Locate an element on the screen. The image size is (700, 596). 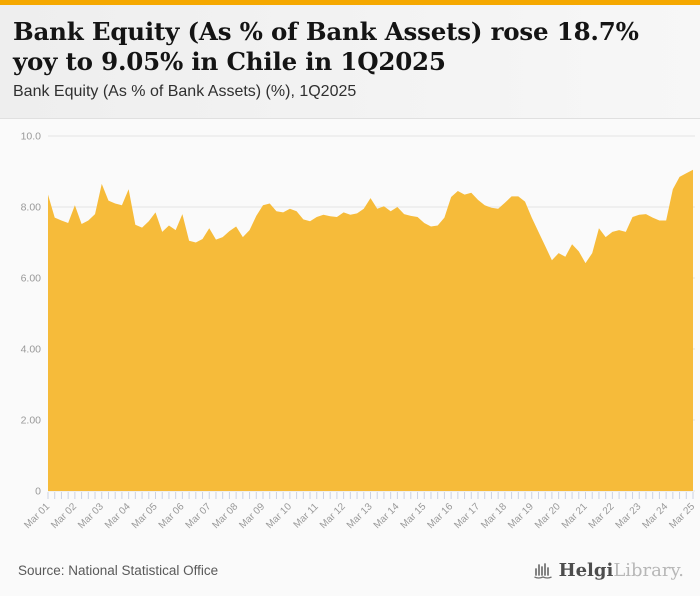
x-tick-label: Mar 13 is located at coordinates (360, 516).